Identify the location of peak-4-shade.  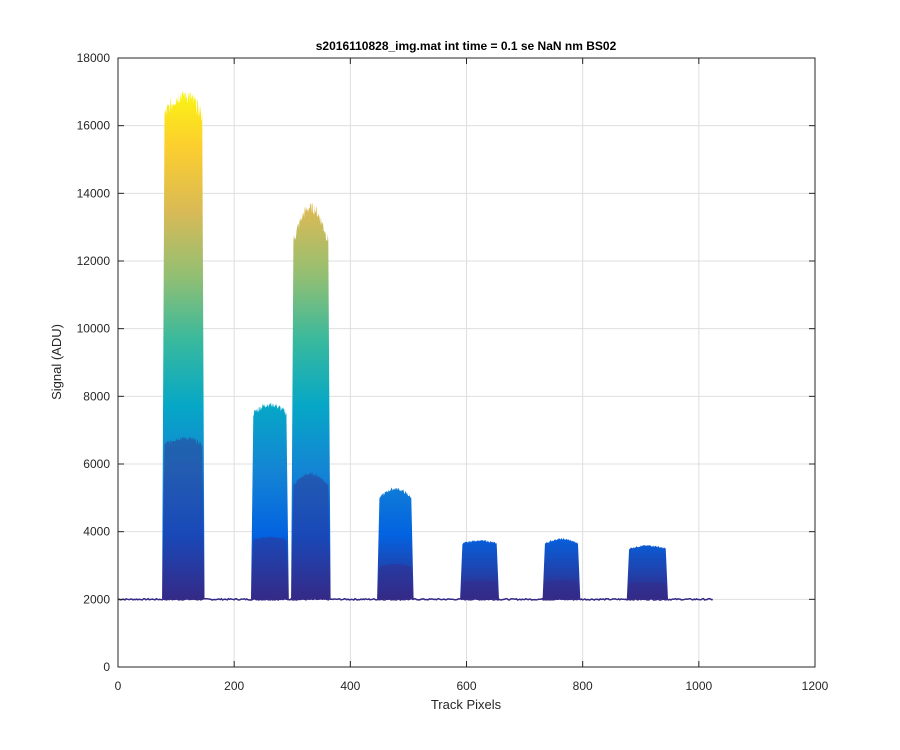
(395, 581).